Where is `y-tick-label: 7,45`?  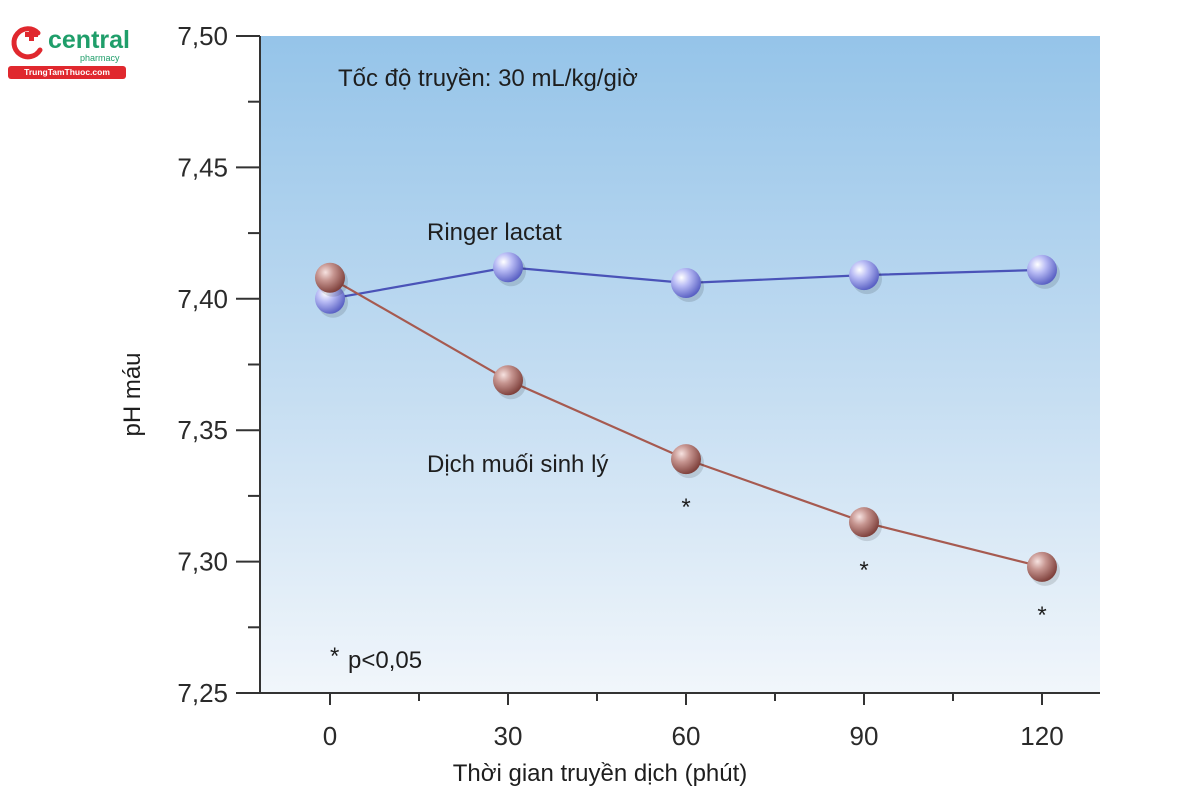 y-tick-label: 7,45 is located at coordinates (202, 167).